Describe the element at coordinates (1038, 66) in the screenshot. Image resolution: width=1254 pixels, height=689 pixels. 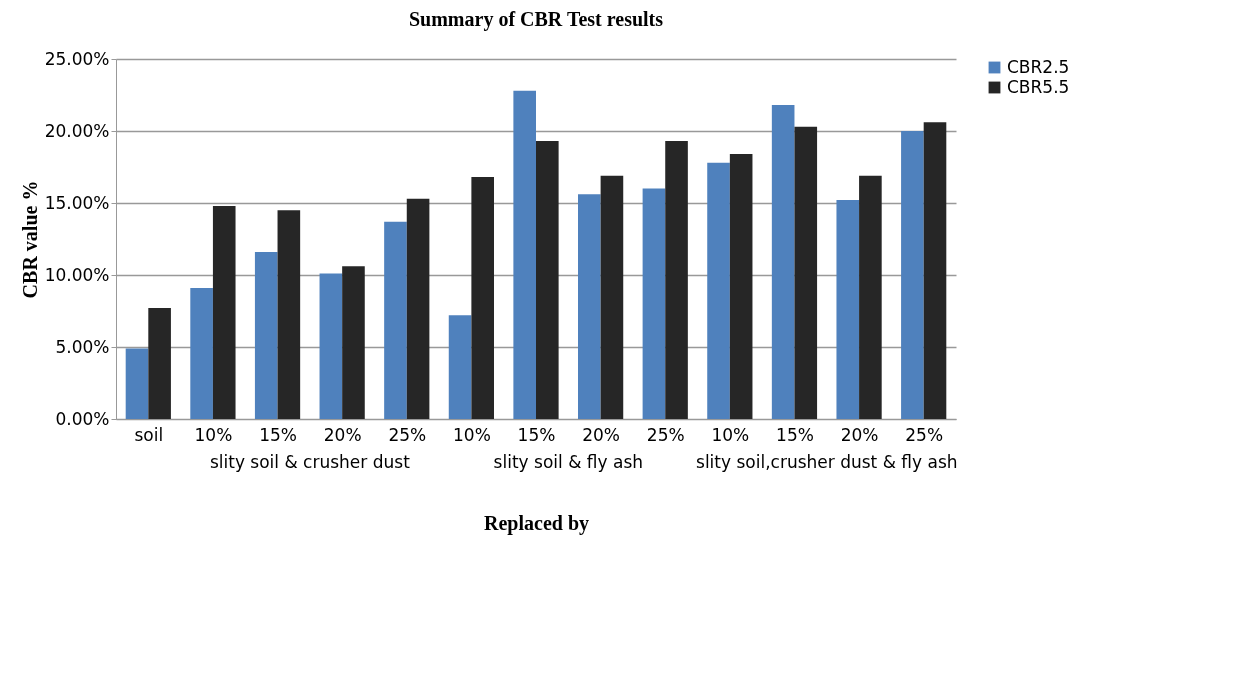
I see `legend-label: CBR2.5` at that location.